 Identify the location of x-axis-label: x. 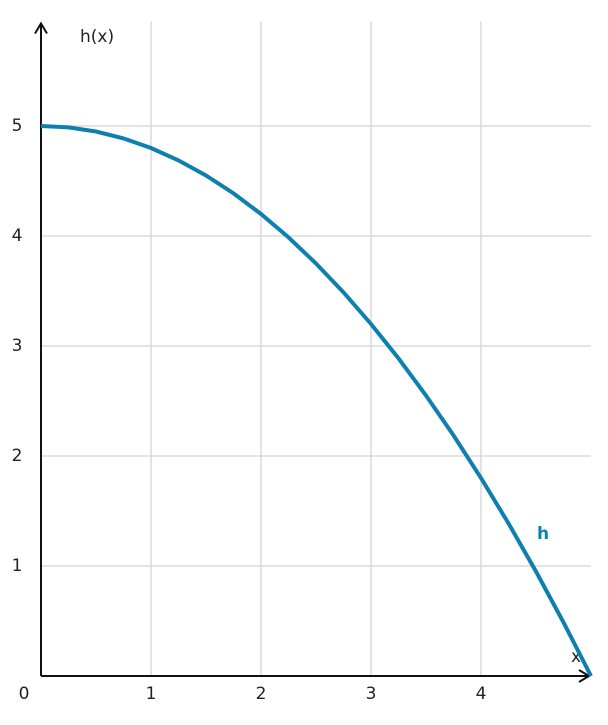
(576, 657).